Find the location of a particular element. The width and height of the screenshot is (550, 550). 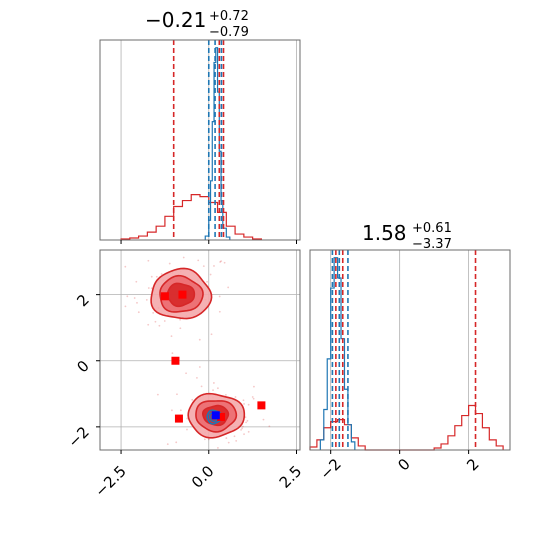

y-marginal-tick-label-1: 0 is located at coordinates (403, 464).